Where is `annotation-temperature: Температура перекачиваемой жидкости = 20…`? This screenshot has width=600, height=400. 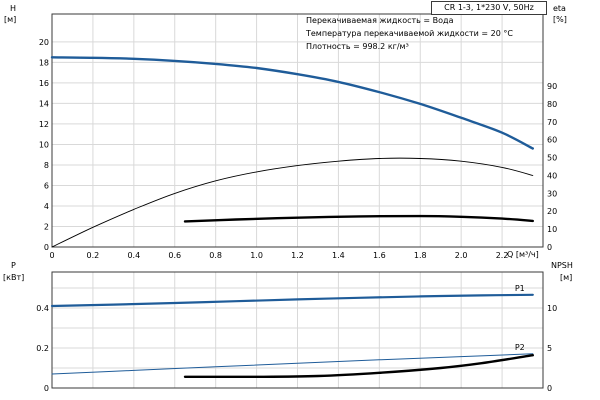
annotation-temperature: Температура перекачиваемой жидкости = 20… is located at coordinates (409, 33).